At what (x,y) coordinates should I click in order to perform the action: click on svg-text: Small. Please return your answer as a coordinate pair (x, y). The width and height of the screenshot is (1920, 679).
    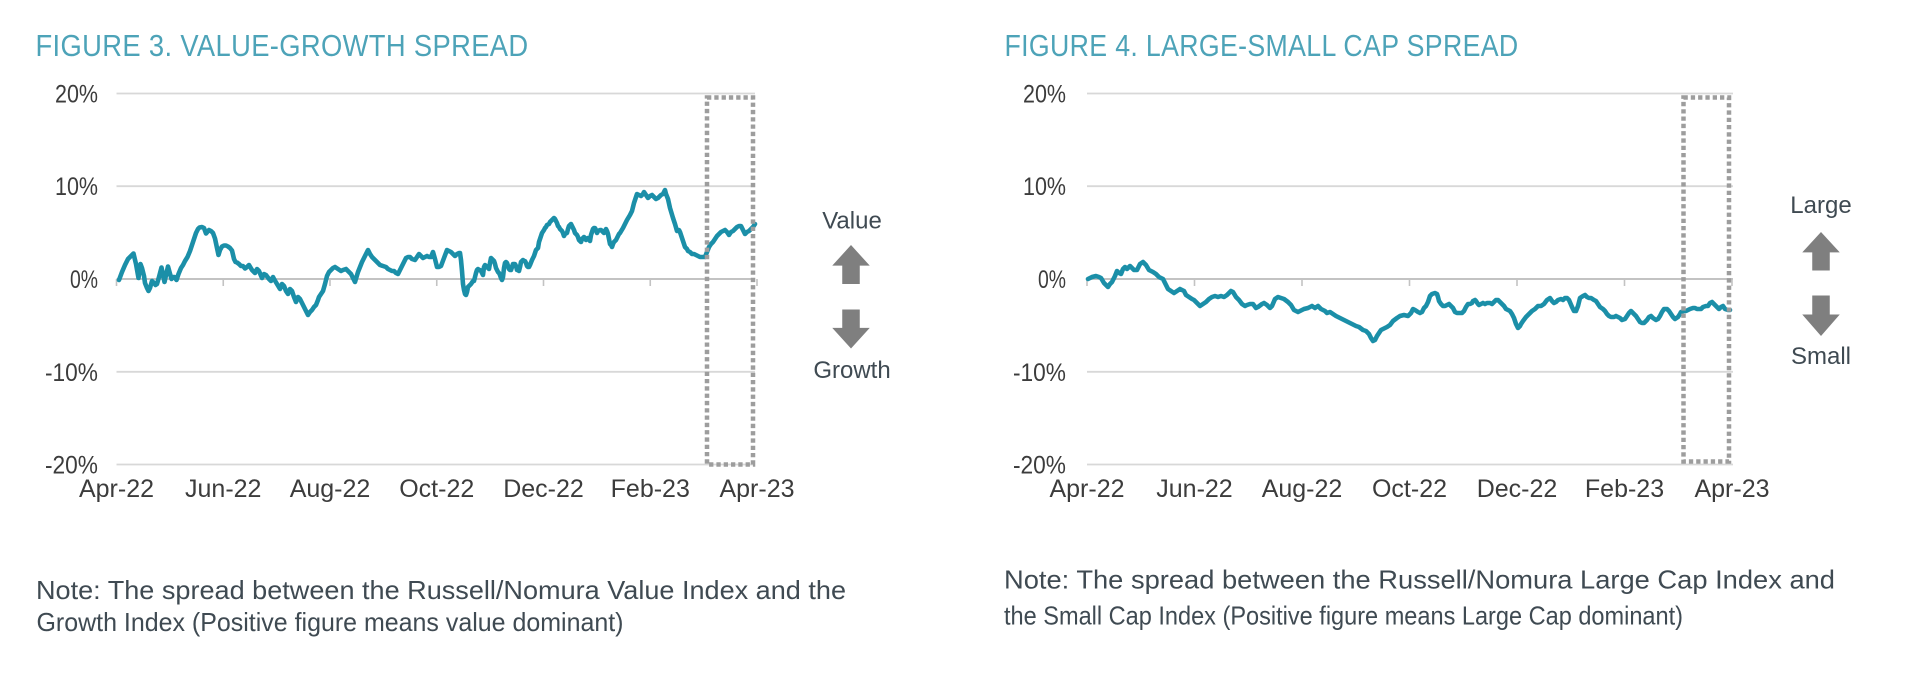
    Looking at the image, I should click on (1821, 356).